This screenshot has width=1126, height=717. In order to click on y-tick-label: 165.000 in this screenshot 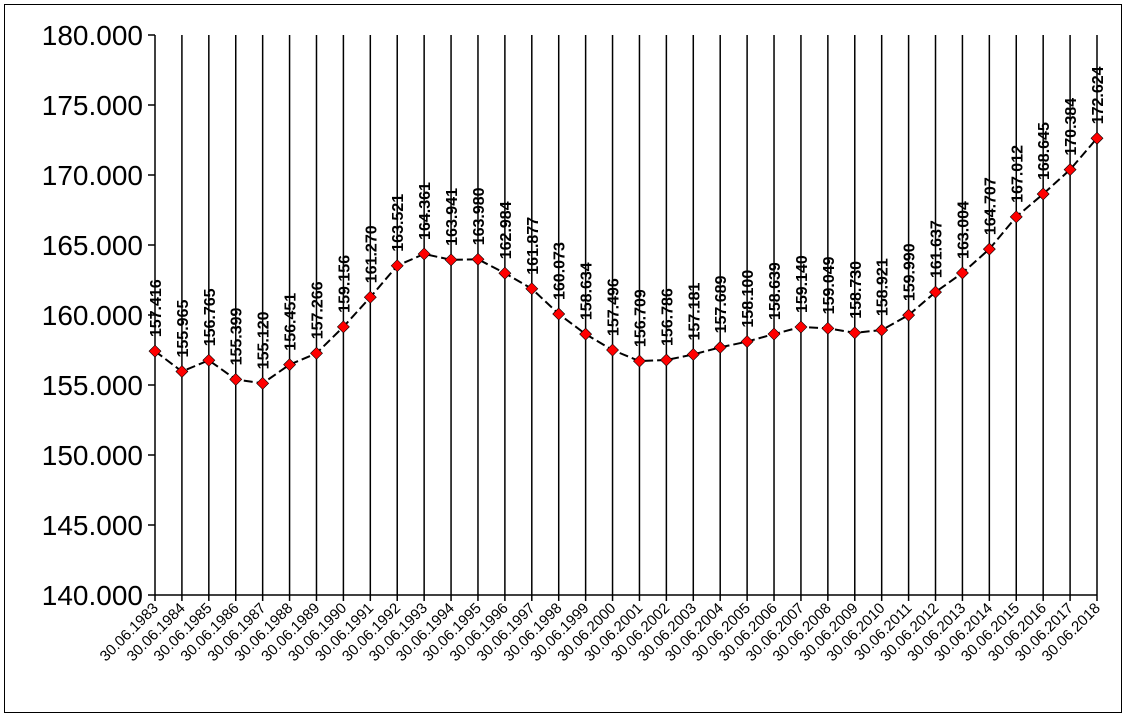, I will do `click(92, 245)`.